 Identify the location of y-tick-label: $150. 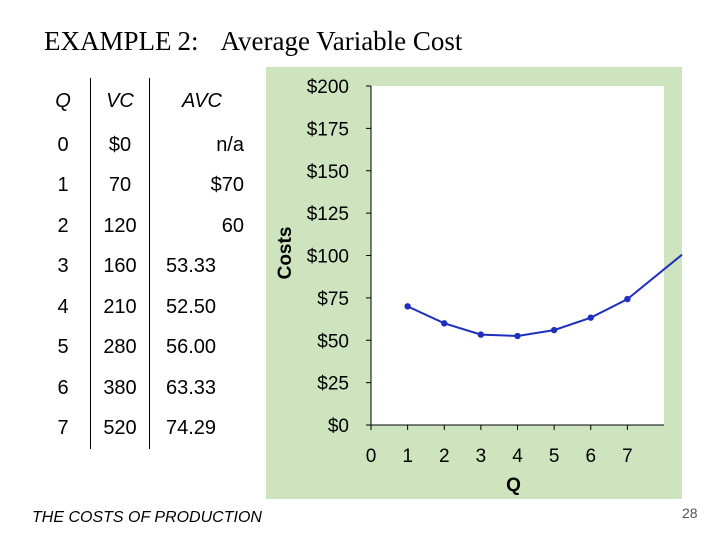
(328, 172).